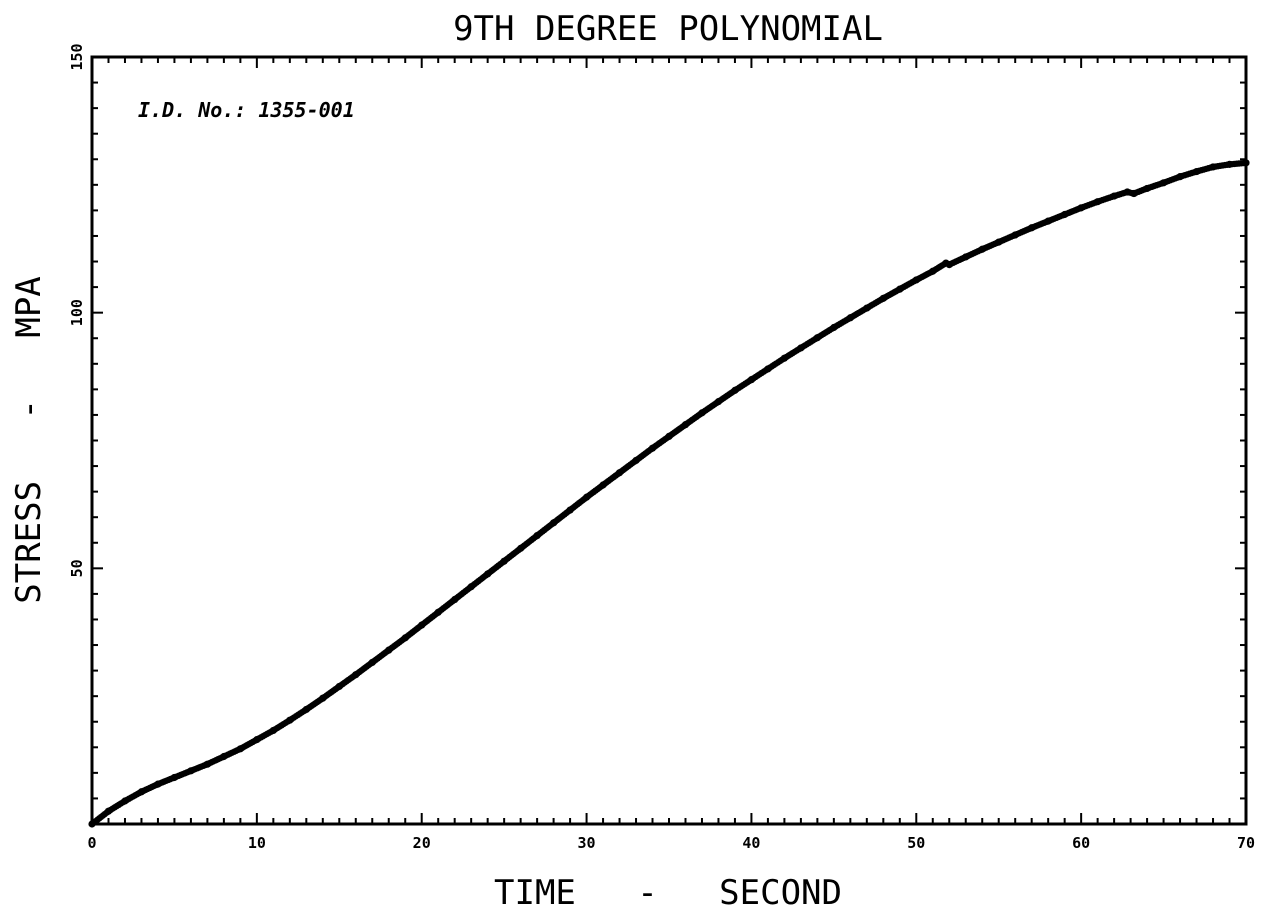 Image resolution: width=1270 pixels, height=912 pixels. Describe the element at coordinates (668, 29) in the screenshot. I see `chart-title: 9TH DEGREE POLYNOMIAL` at that location.